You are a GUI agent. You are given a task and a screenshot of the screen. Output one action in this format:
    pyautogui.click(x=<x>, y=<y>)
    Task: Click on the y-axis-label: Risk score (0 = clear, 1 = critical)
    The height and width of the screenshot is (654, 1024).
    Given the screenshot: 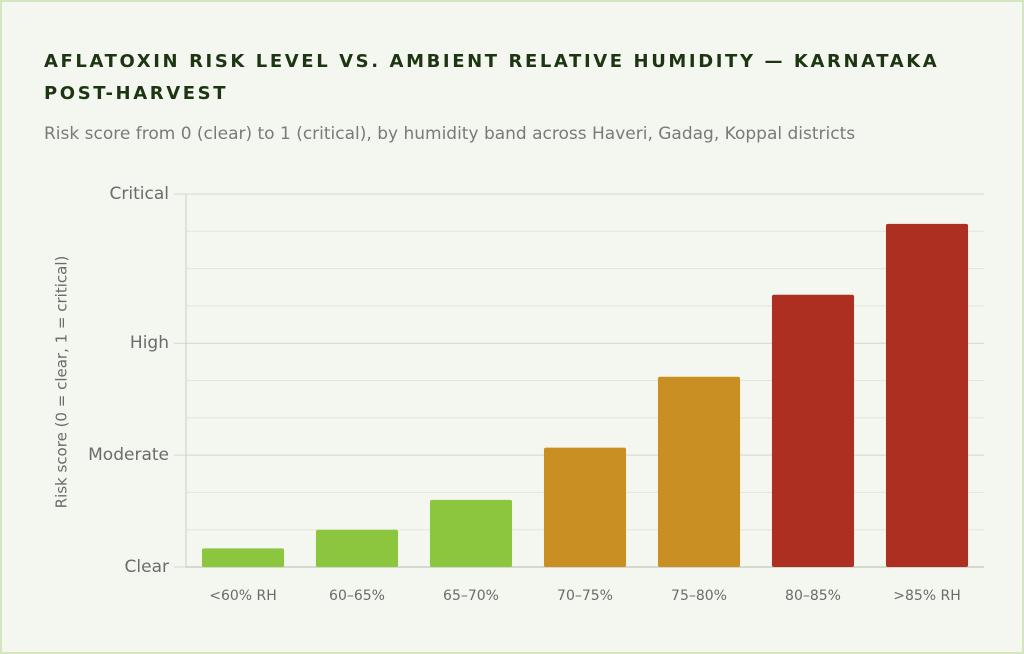 What is the action you would take?
    pyautogui.click(x=62, y=382)
    